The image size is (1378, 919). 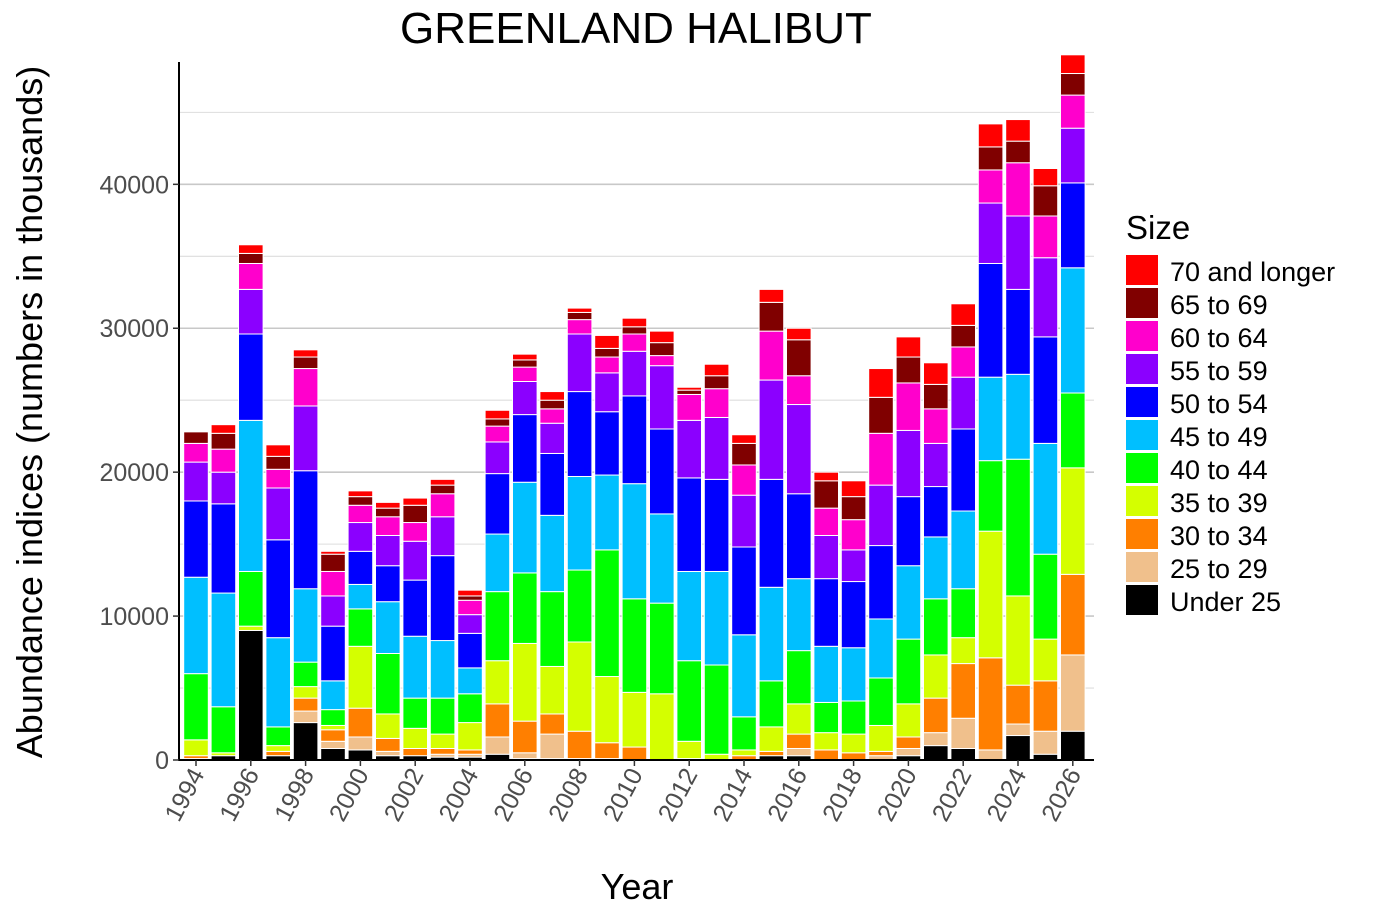 I want to click on legend-label: Under 25, so click(x=1225, y=602).